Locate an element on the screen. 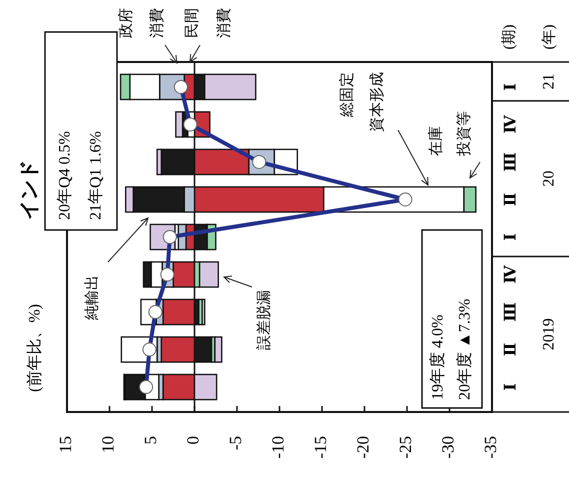 This screenshot has width=569, height=488. text: 20 is located at coordinates (549, 178).